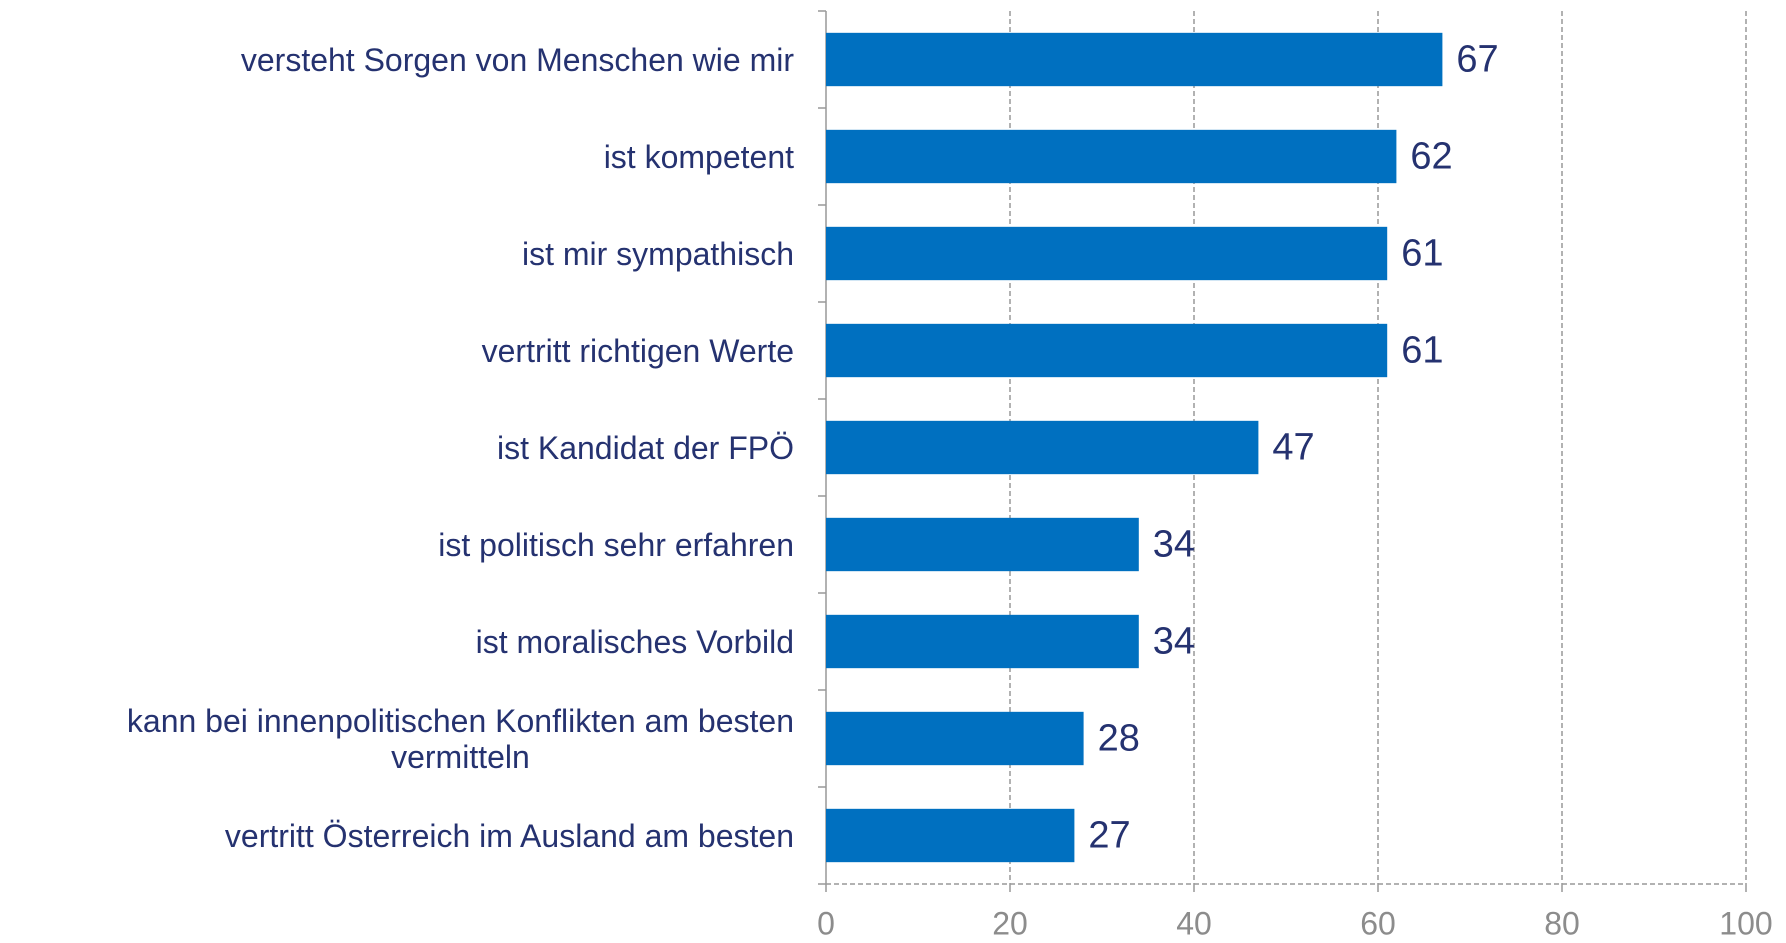  What do you see at coordinates (1431, 157) in the screenshot?
I see `value-label: 62` at bounding box center [1431, 157].